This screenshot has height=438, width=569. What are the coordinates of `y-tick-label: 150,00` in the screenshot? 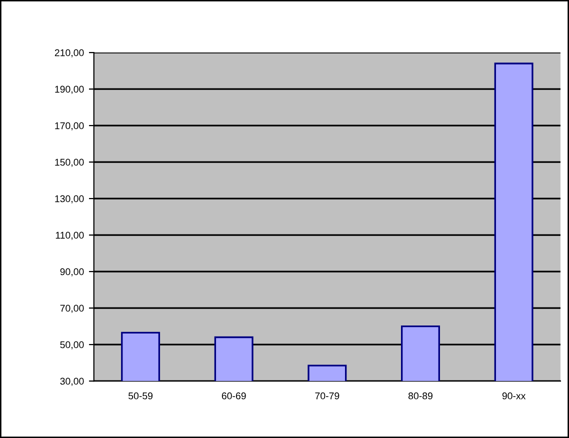 It's located at (69, 162).